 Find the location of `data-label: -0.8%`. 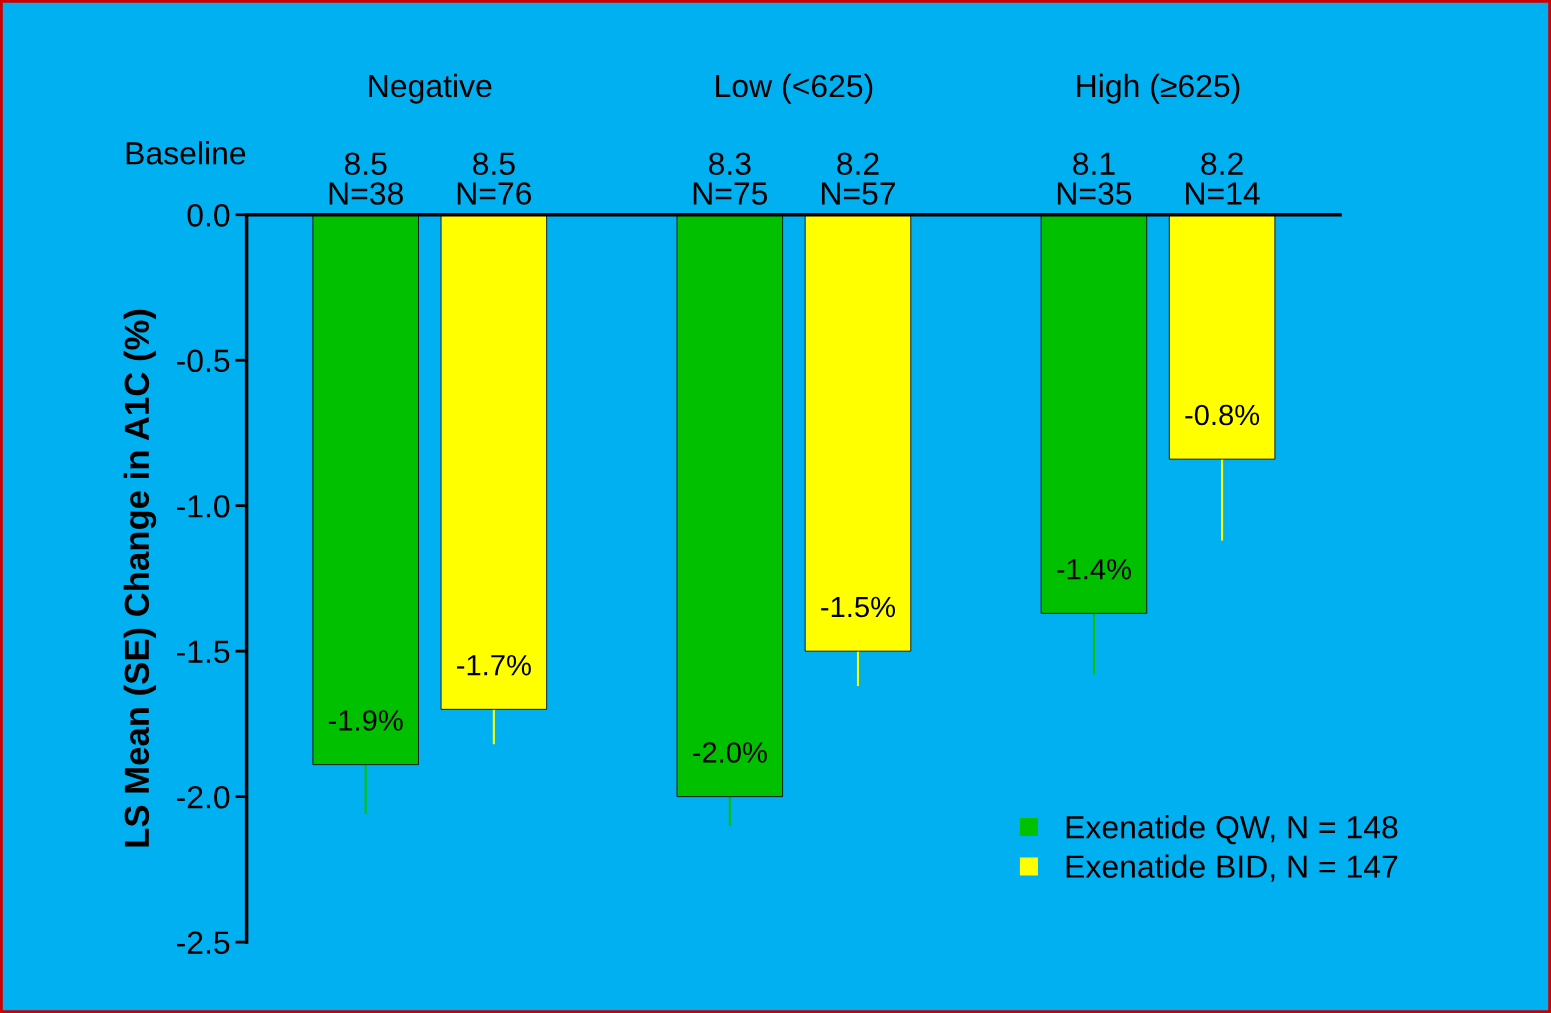

data-label: -0.8% is located at coordinates (1222, 415).